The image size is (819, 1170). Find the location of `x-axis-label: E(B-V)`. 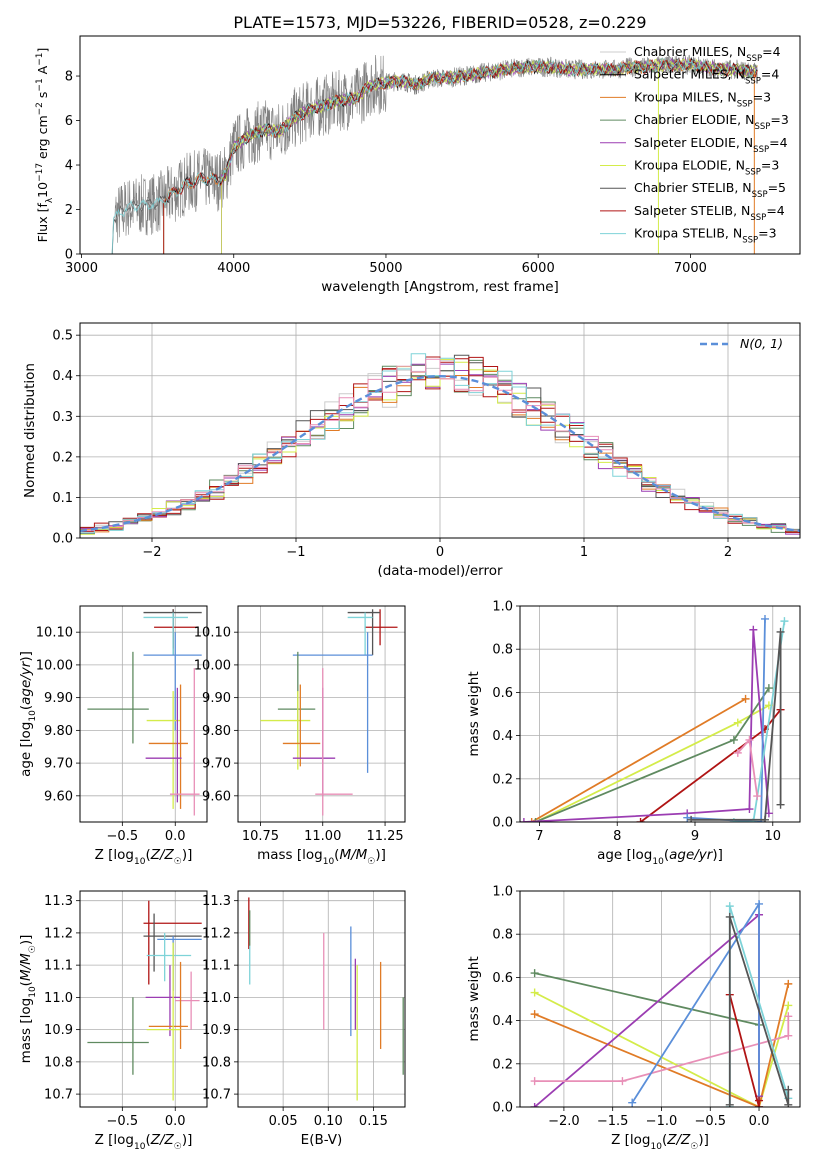

x-axis-label: E(B-V) is located at coordinates (322, 1140).